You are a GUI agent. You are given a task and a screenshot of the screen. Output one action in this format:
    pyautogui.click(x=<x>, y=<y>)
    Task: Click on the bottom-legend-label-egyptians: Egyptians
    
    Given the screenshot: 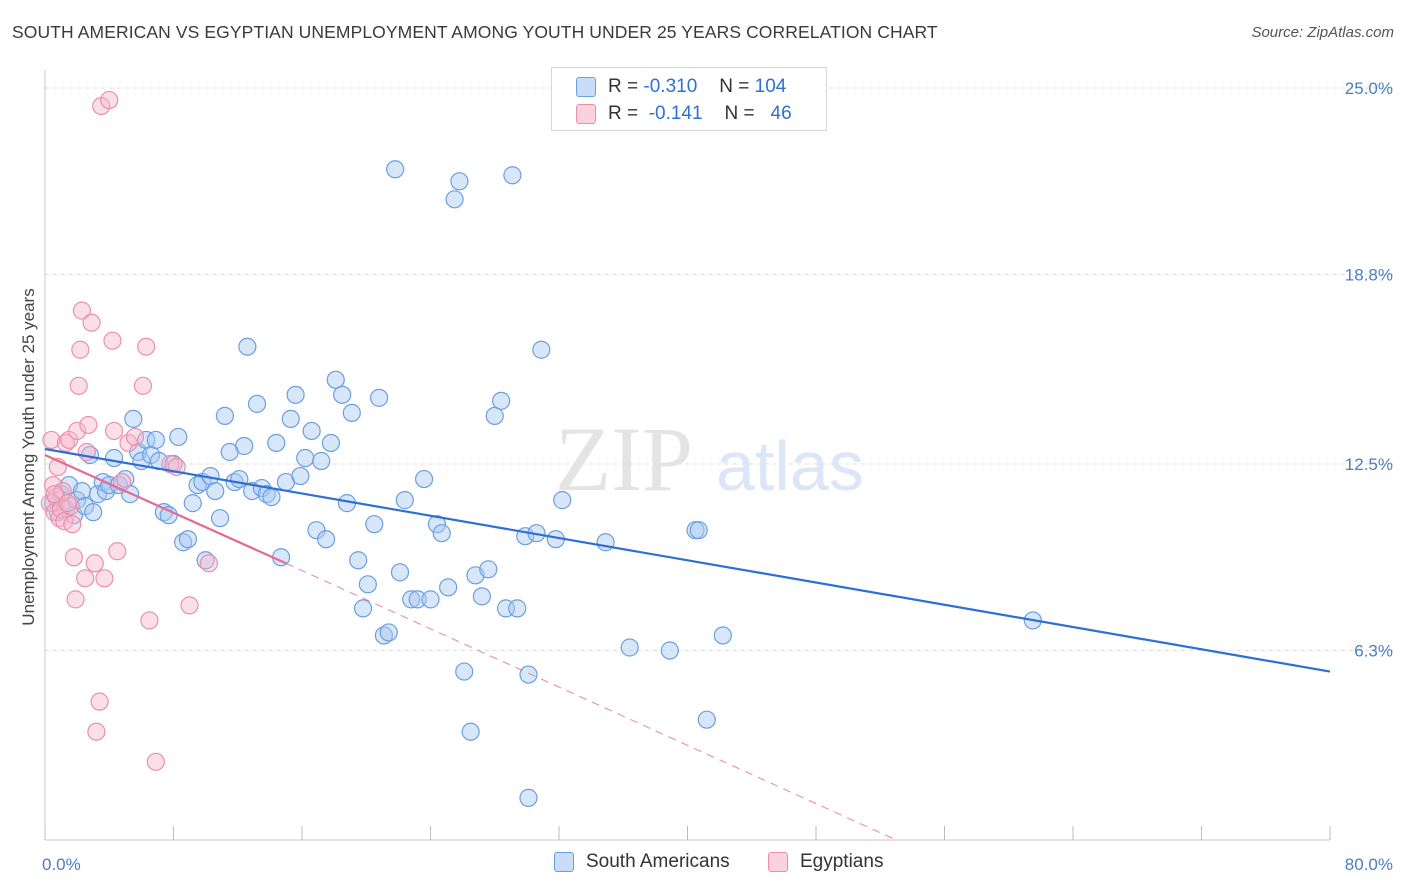 What is the action you would take?
    pyautogui.click(x=842, y=861)
    